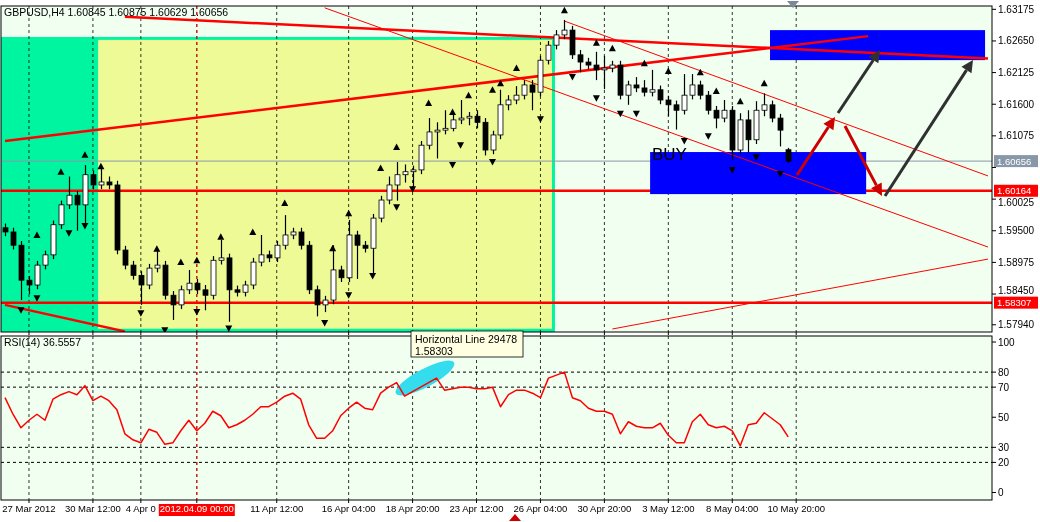 The image size is (1040, 522). What do you see at coordinates (116, 12) in the screenshot?
I see `chart-title: GBPUSD,H4 1.60845 1.60875 1.60629 1.60656` at bounding box center [116, 12].